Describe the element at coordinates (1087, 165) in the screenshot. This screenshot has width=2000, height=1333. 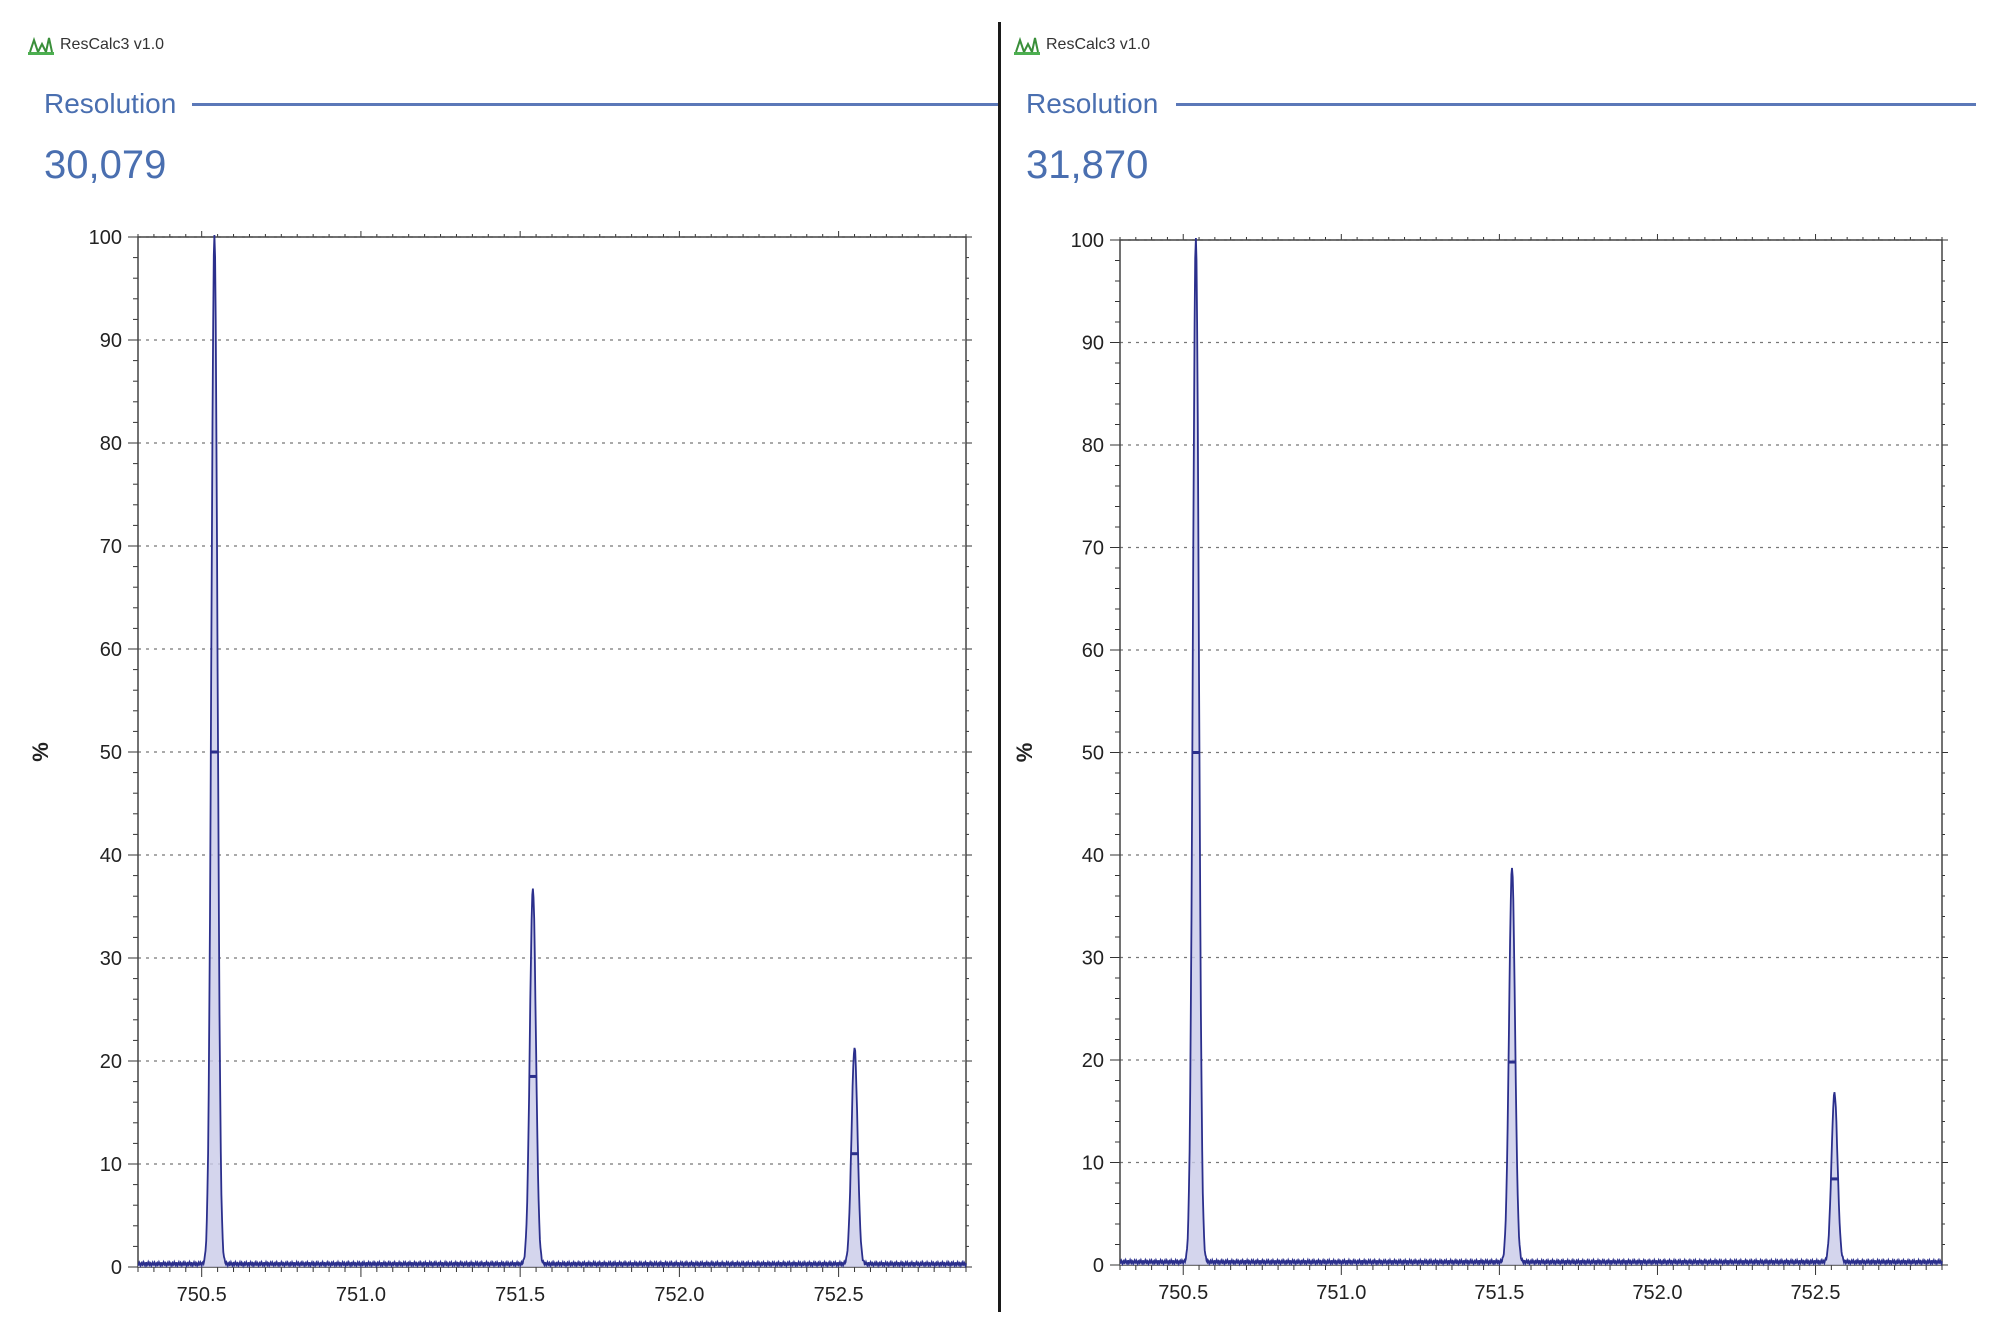
I see `resolution-value: 31,870` at that location.